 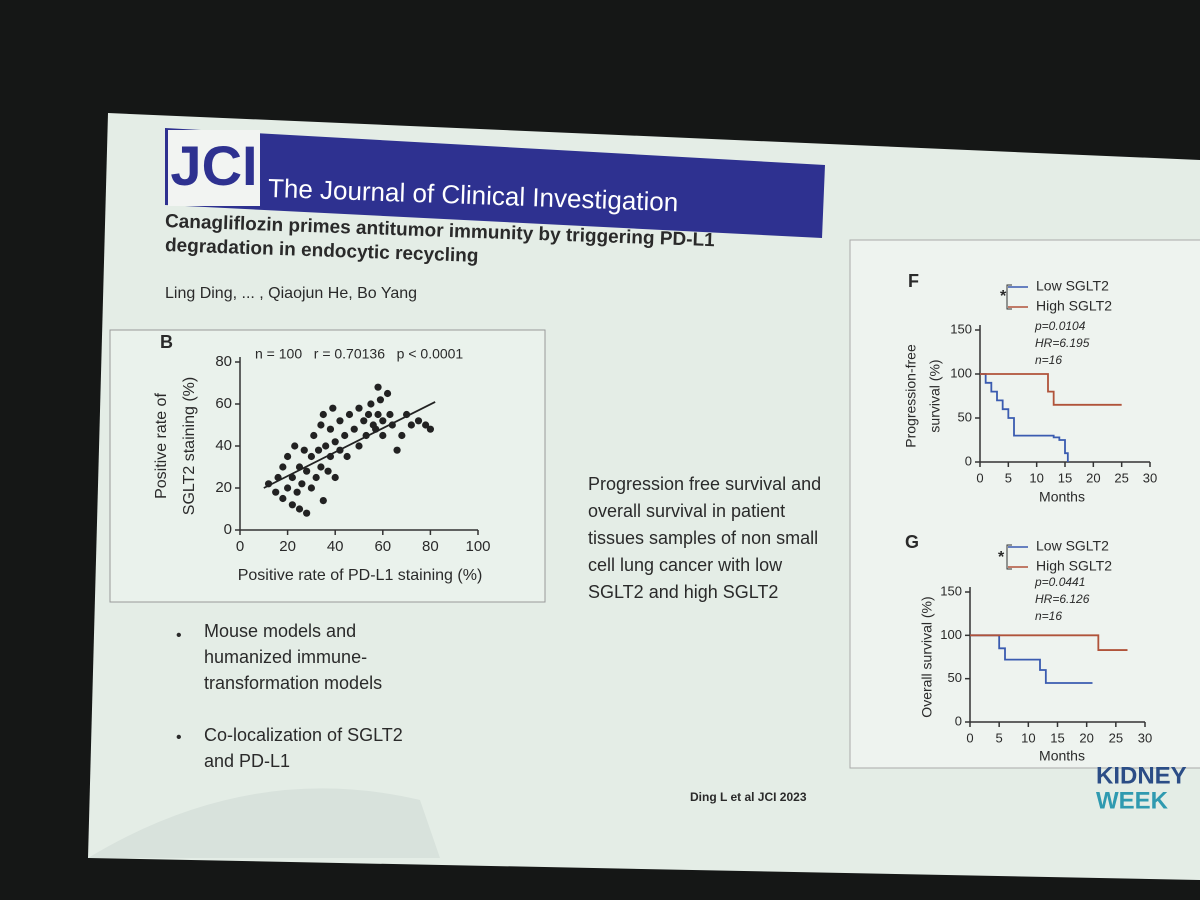 What do you see at coordinates (382, 546) in the screenshot?
I see `x-tick-label: 60` at bounding box center [382, 546].